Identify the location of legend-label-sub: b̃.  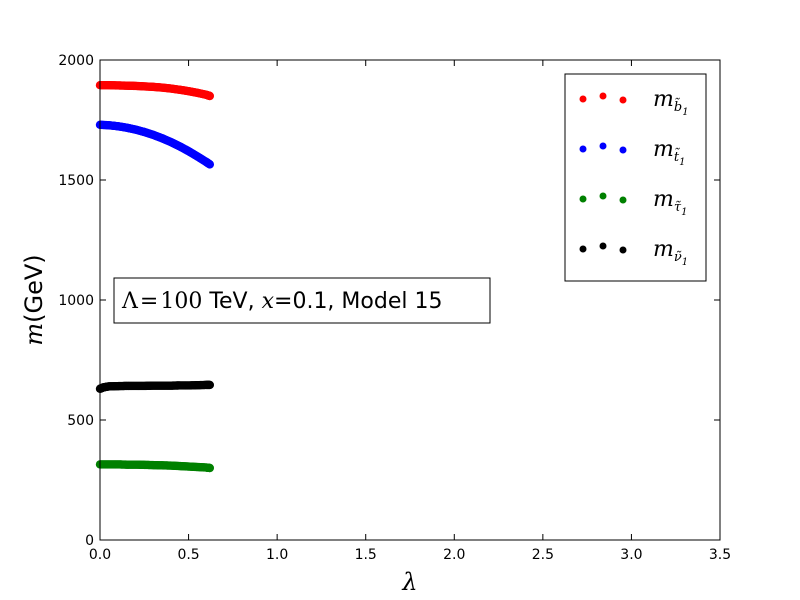
(678, 106).